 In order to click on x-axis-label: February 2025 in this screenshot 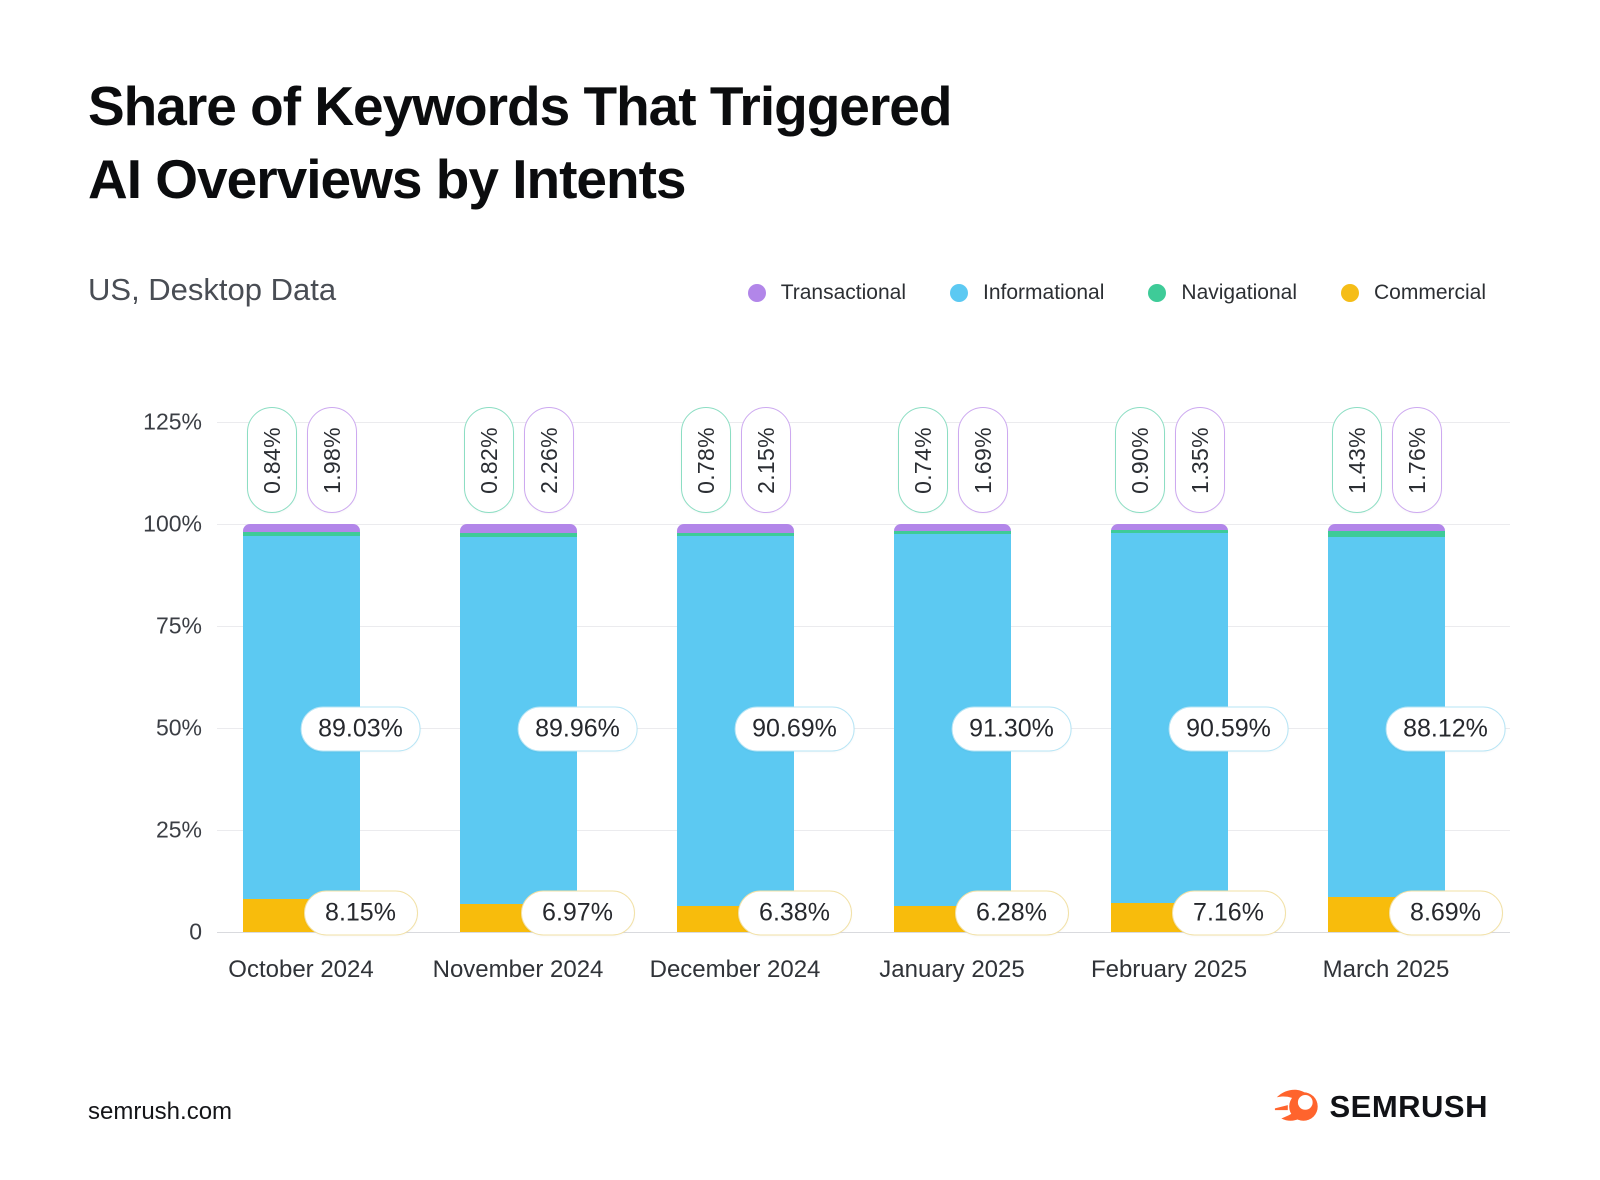, I will do `click(1169, 969)`.